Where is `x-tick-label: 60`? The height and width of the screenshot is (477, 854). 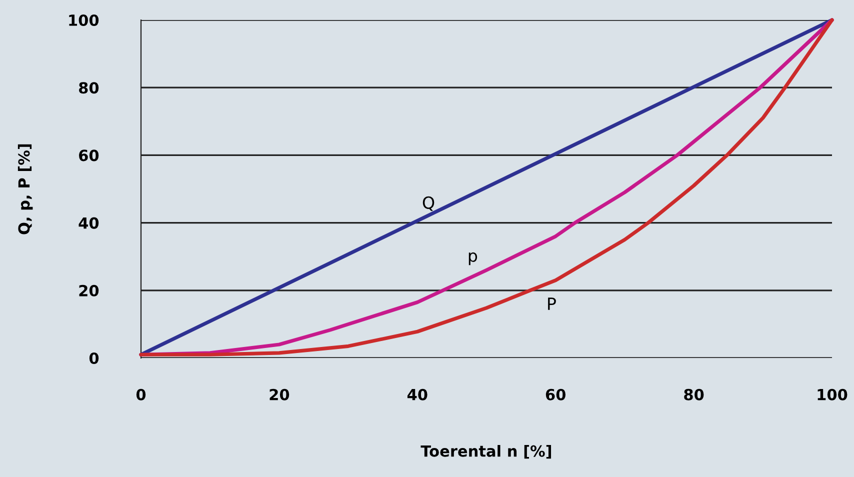 x-tick-label: 60 is located at coordinates (556, 394).